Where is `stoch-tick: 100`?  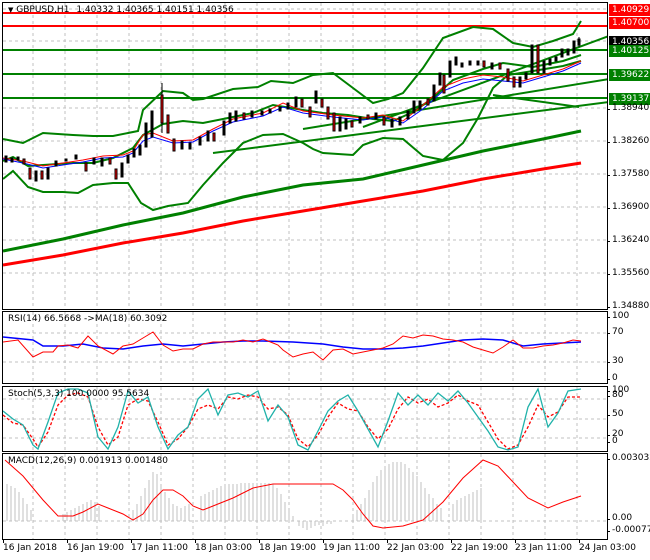
stoch-tick: 100 is located at coordinates (617, 390).